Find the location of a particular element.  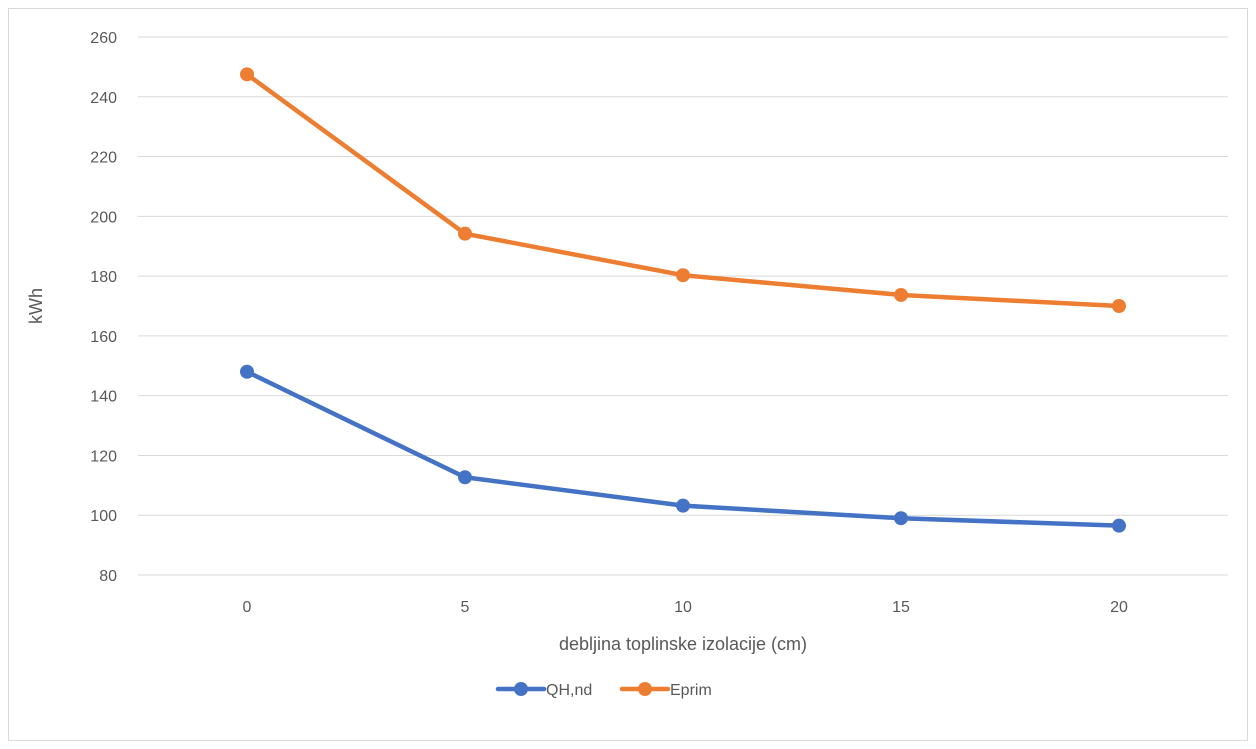

y-tick-label: 180 is located at coordinates (103, 277).